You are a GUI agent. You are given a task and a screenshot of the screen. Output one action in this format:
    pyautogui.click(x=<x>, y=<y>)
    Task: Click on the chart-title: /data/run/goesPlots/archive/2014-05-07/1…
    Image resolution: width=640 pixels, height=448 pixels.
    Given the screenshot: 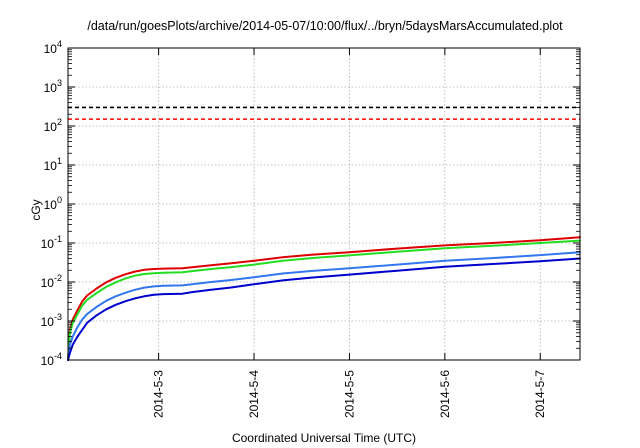 What is the action you would take?
    pyautogui.click(x=325, y=26)
    